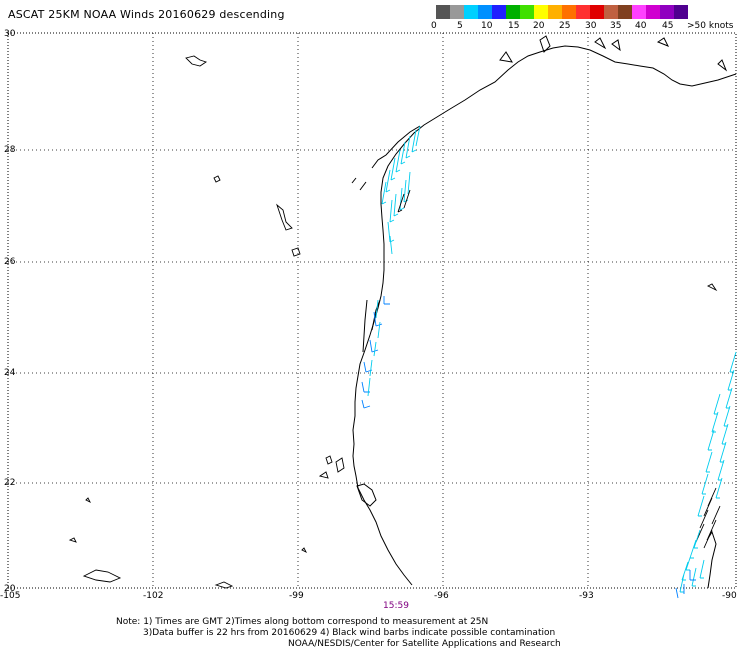 The image size is (740, 650). I want to click on wind-speed-color-legend, so click(562, 12).